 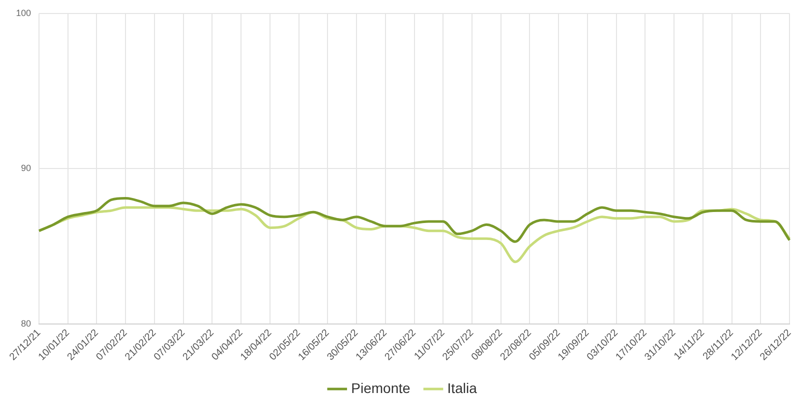 What do you see at coordinates (26, 323) in the screenshot?
I see `y-tick-label: 80` at bounding box center [26, 323].